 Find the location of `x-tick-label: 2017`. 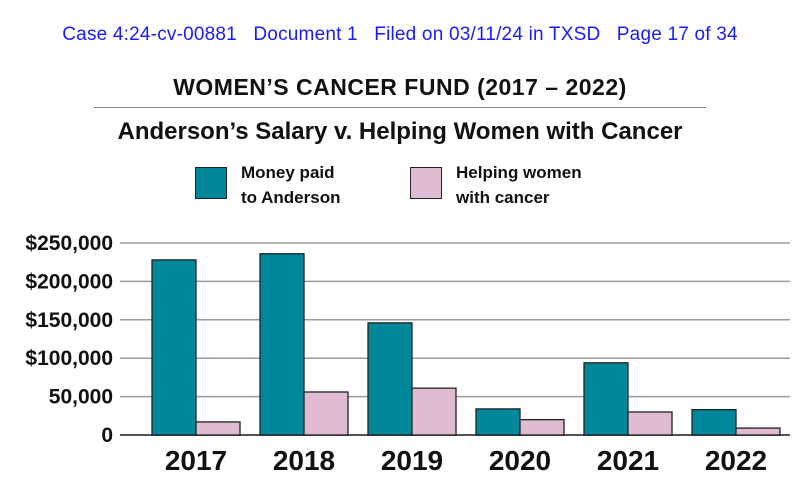

x-tick-label: 2017 is located at coordinates (196, 460).